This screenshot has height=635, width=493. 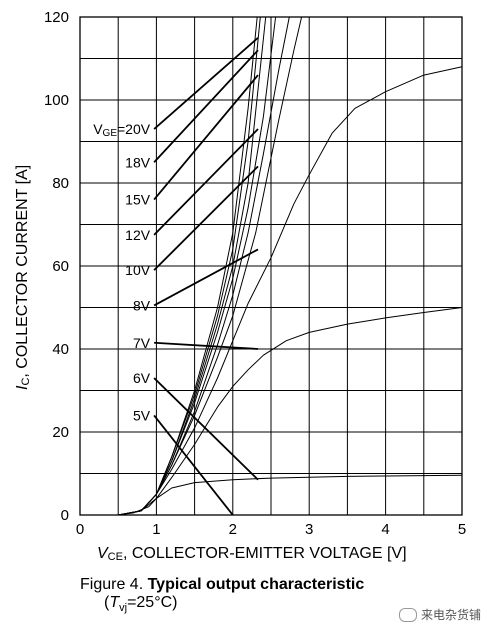 I want to click on curve-label-8v: 8V, so click(x=142, y=305).